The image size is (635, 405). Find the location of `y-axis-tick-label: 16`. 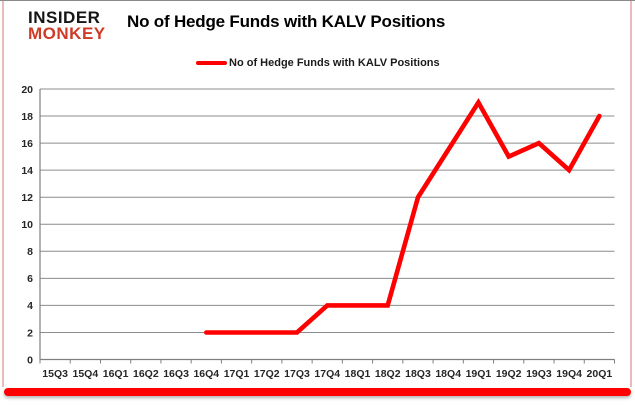

y-axis-tick-label: 16 is located at coordinates (27, 144).